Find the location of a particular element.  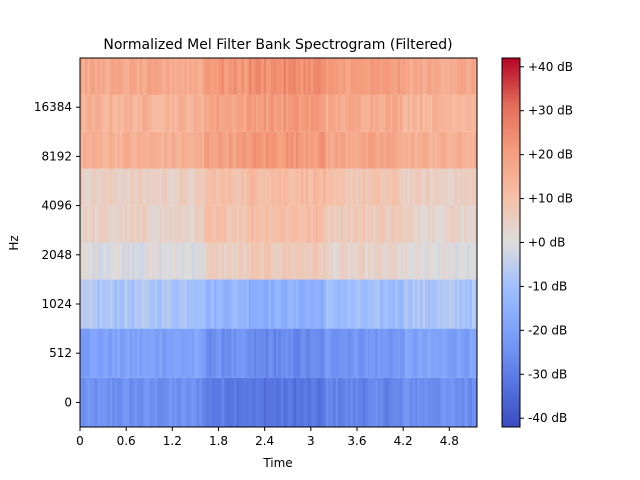

colorbar-tick-label: -40 dB is located at coordinates (547, 418).